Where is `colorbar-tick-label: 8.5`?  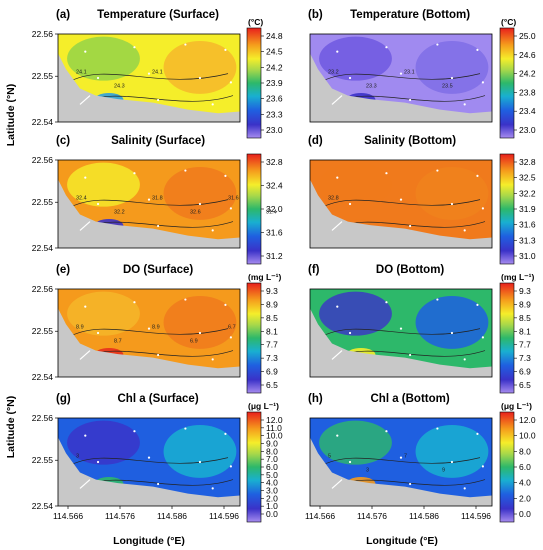 colorbar-tick-label: 8.5 is located at coordinates (525, 318).